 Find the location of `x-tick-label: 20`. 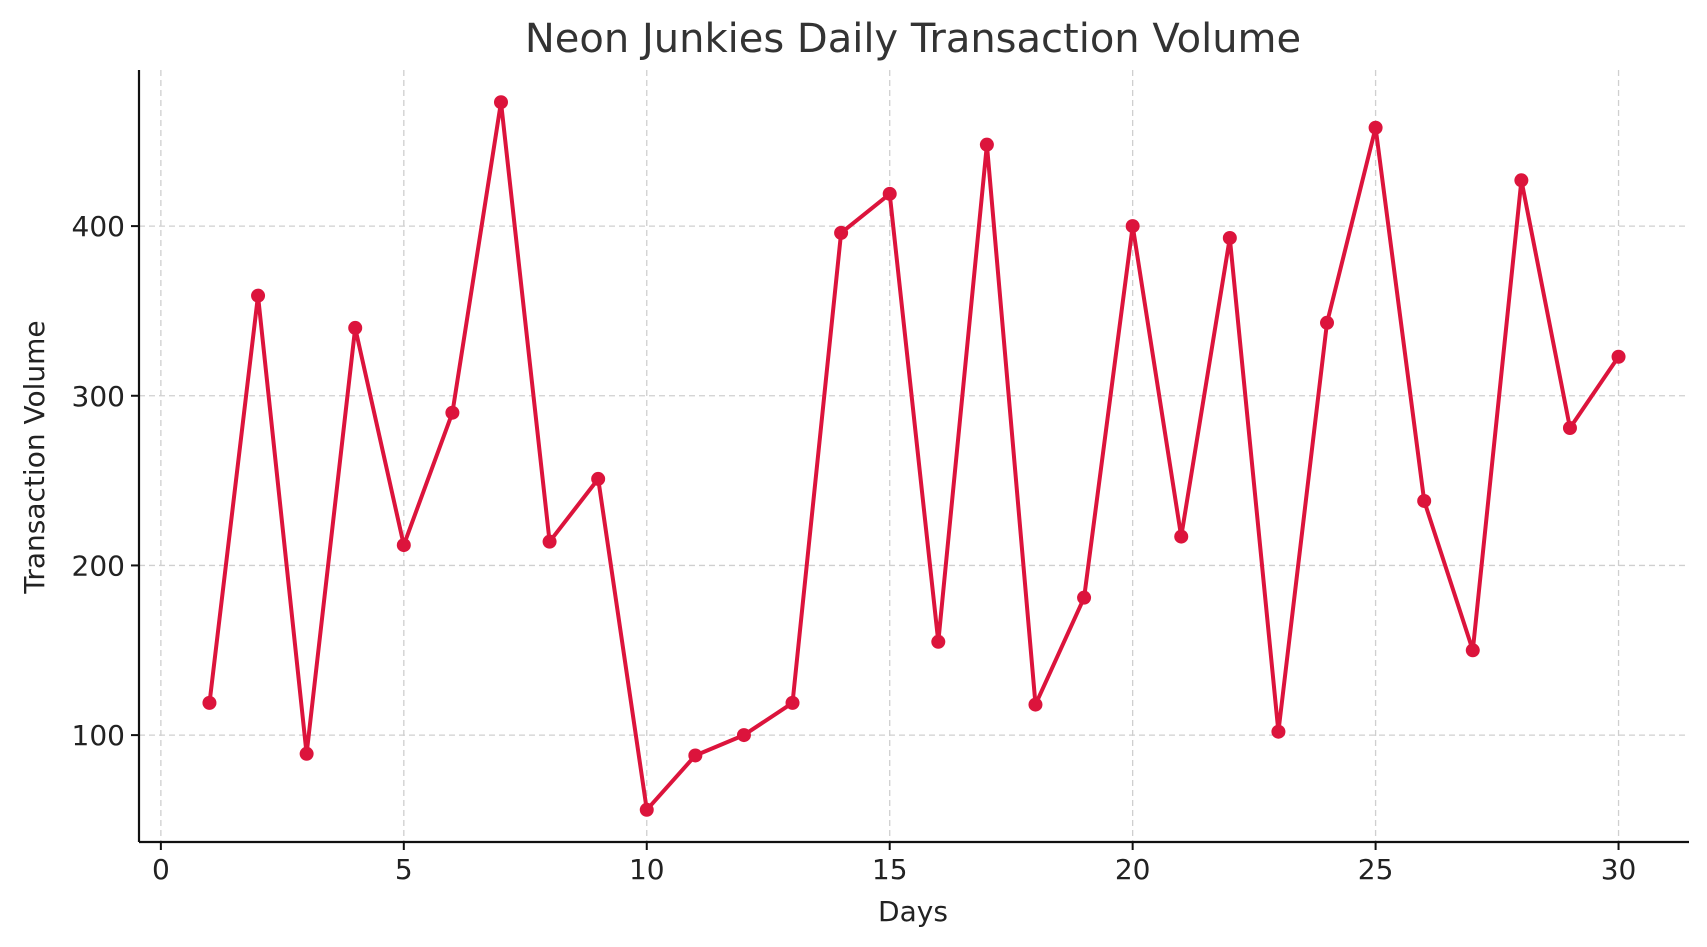

x-tick-label: 20 is located at coordinates (1133, 869).